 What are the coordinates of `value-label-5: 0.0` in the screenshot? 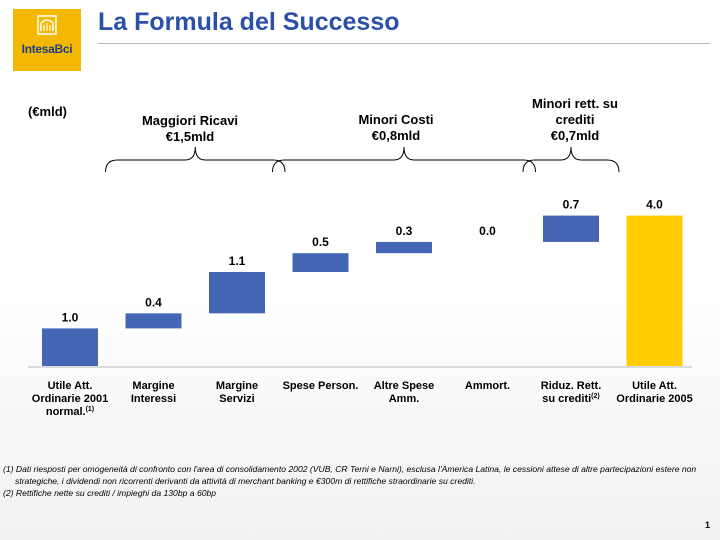 It's located at (487, 231).